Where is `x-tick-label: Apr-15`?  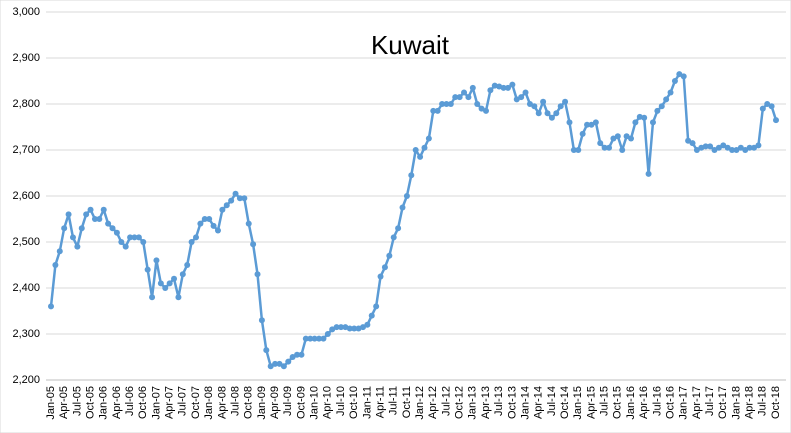
x-tick-label: Apr-15 is located at coordinates (591, 402).